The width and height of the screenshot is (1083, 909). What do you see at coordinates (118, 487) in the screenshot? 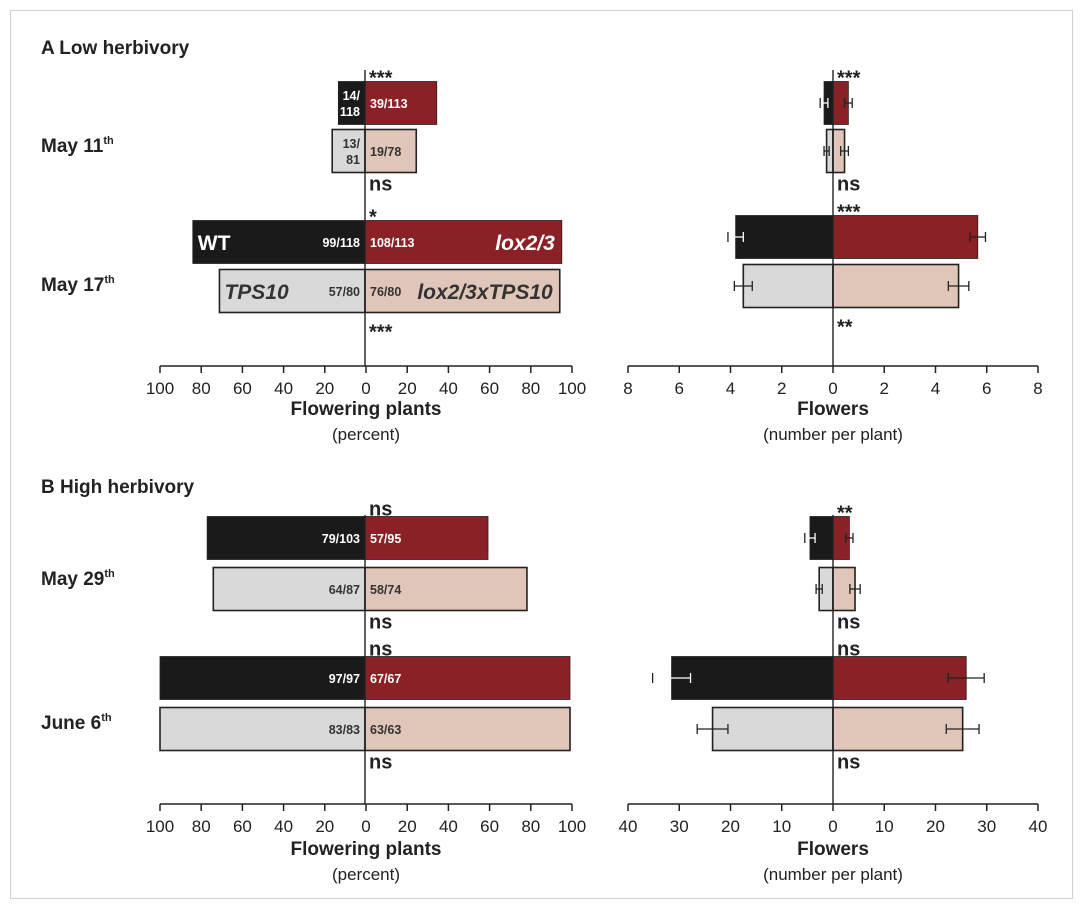
I see `panel-title-b: B High herbivory` at bounding box center [118, 487].